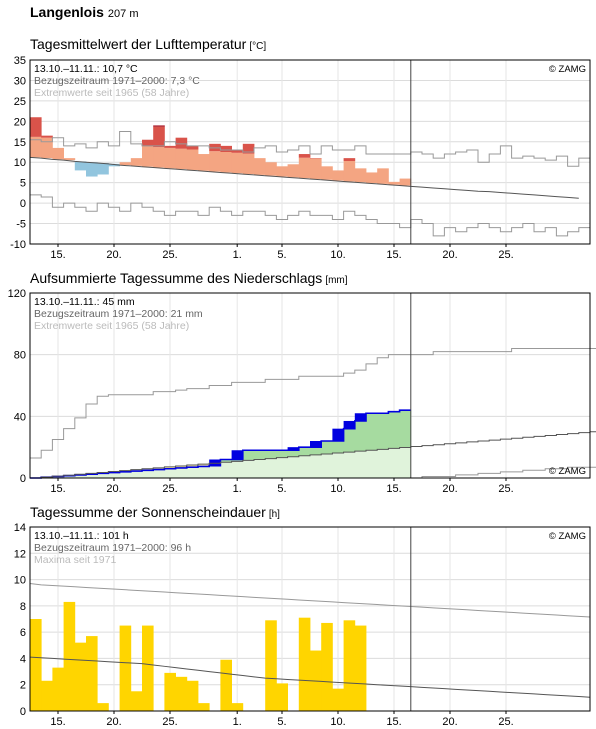 The height and width of the screenshot is (729, 596). What do you see at coordinates (258, 46) in the screenshot?
I see `temp-unit: [°C]` at bounding box center [258, 46].